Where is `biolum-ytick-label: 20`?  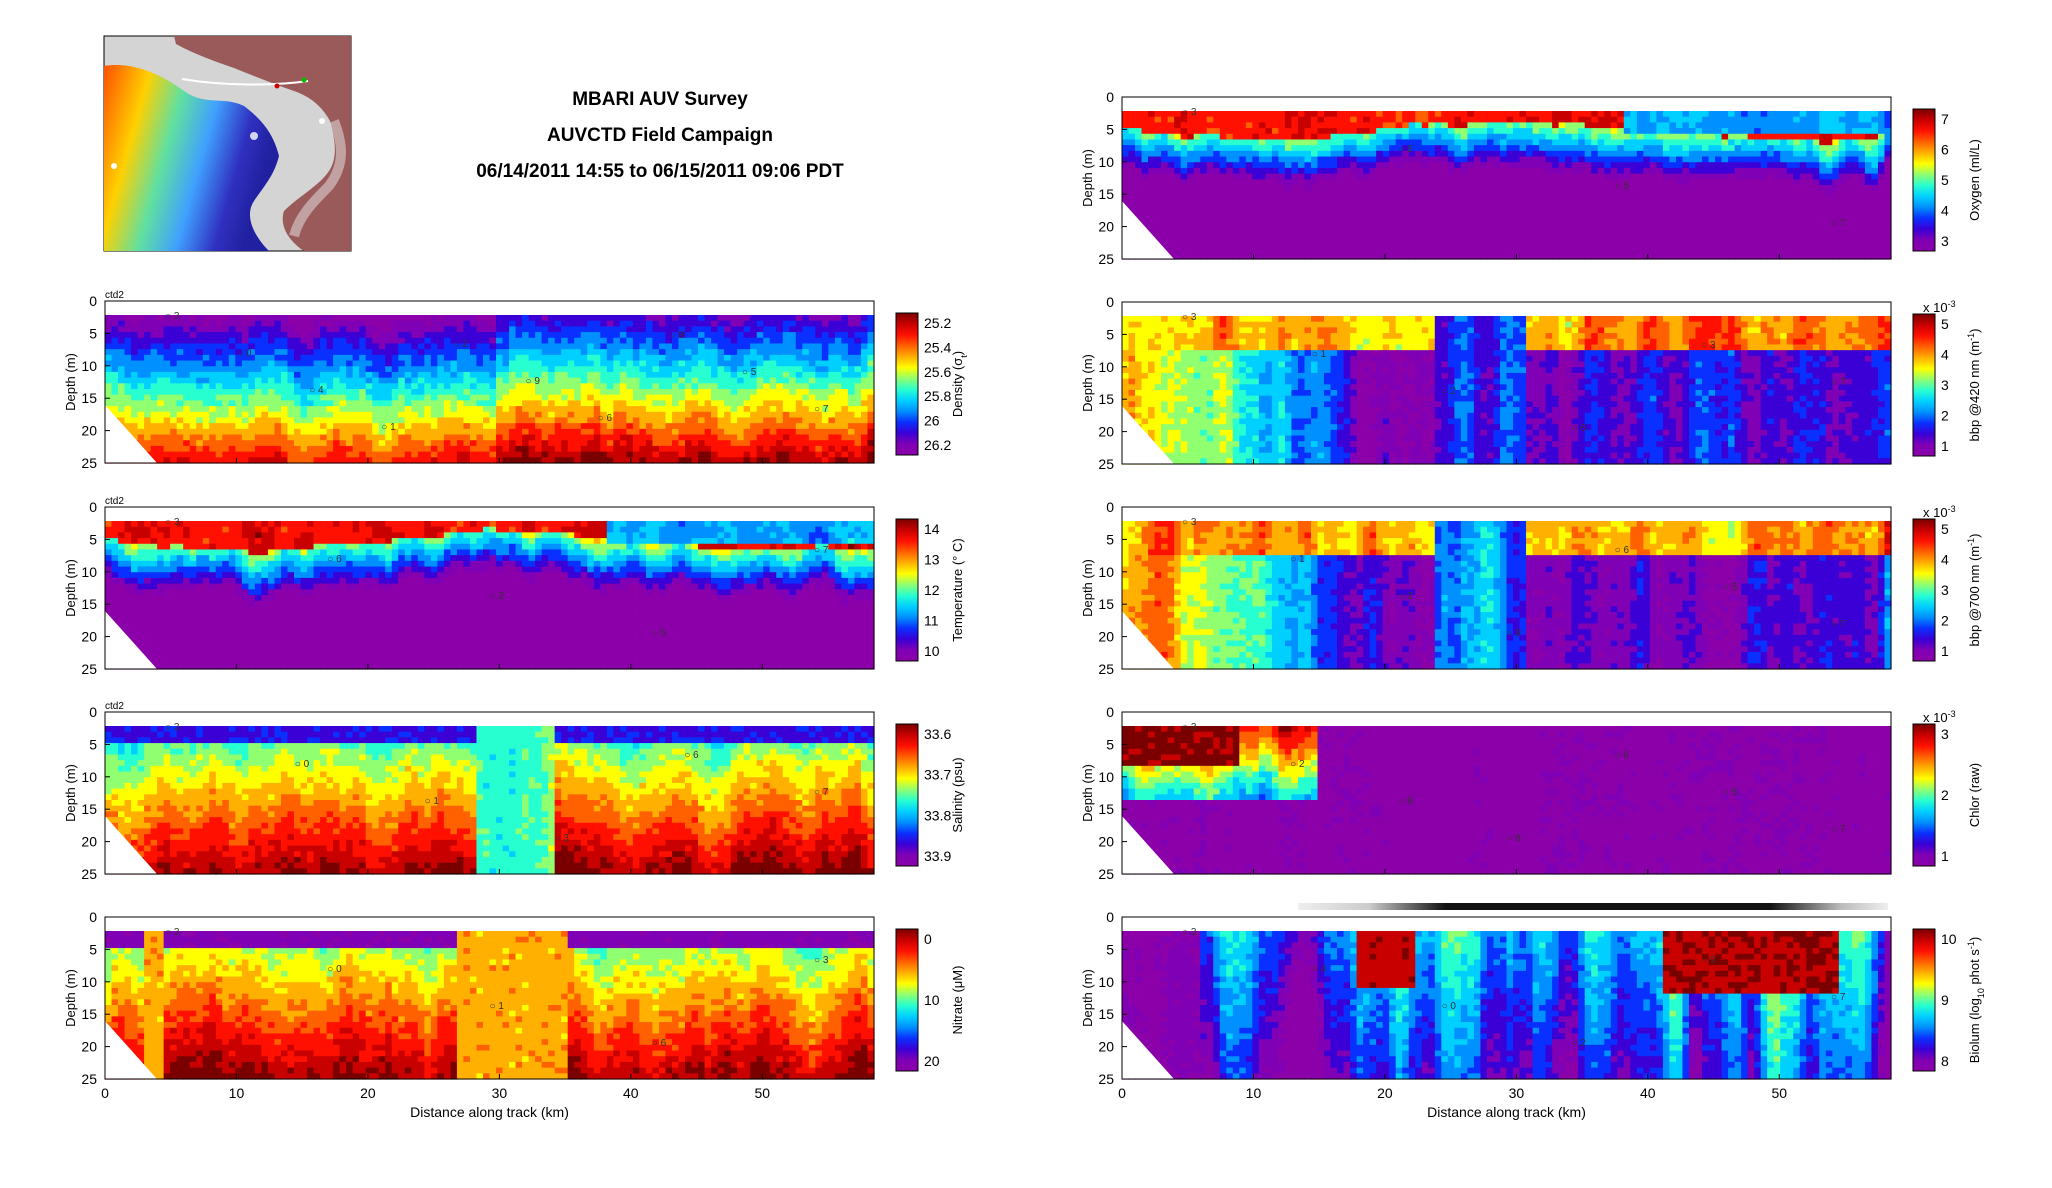
biolum-ytick-label: 20 is located at coordinates (1106, 1047).